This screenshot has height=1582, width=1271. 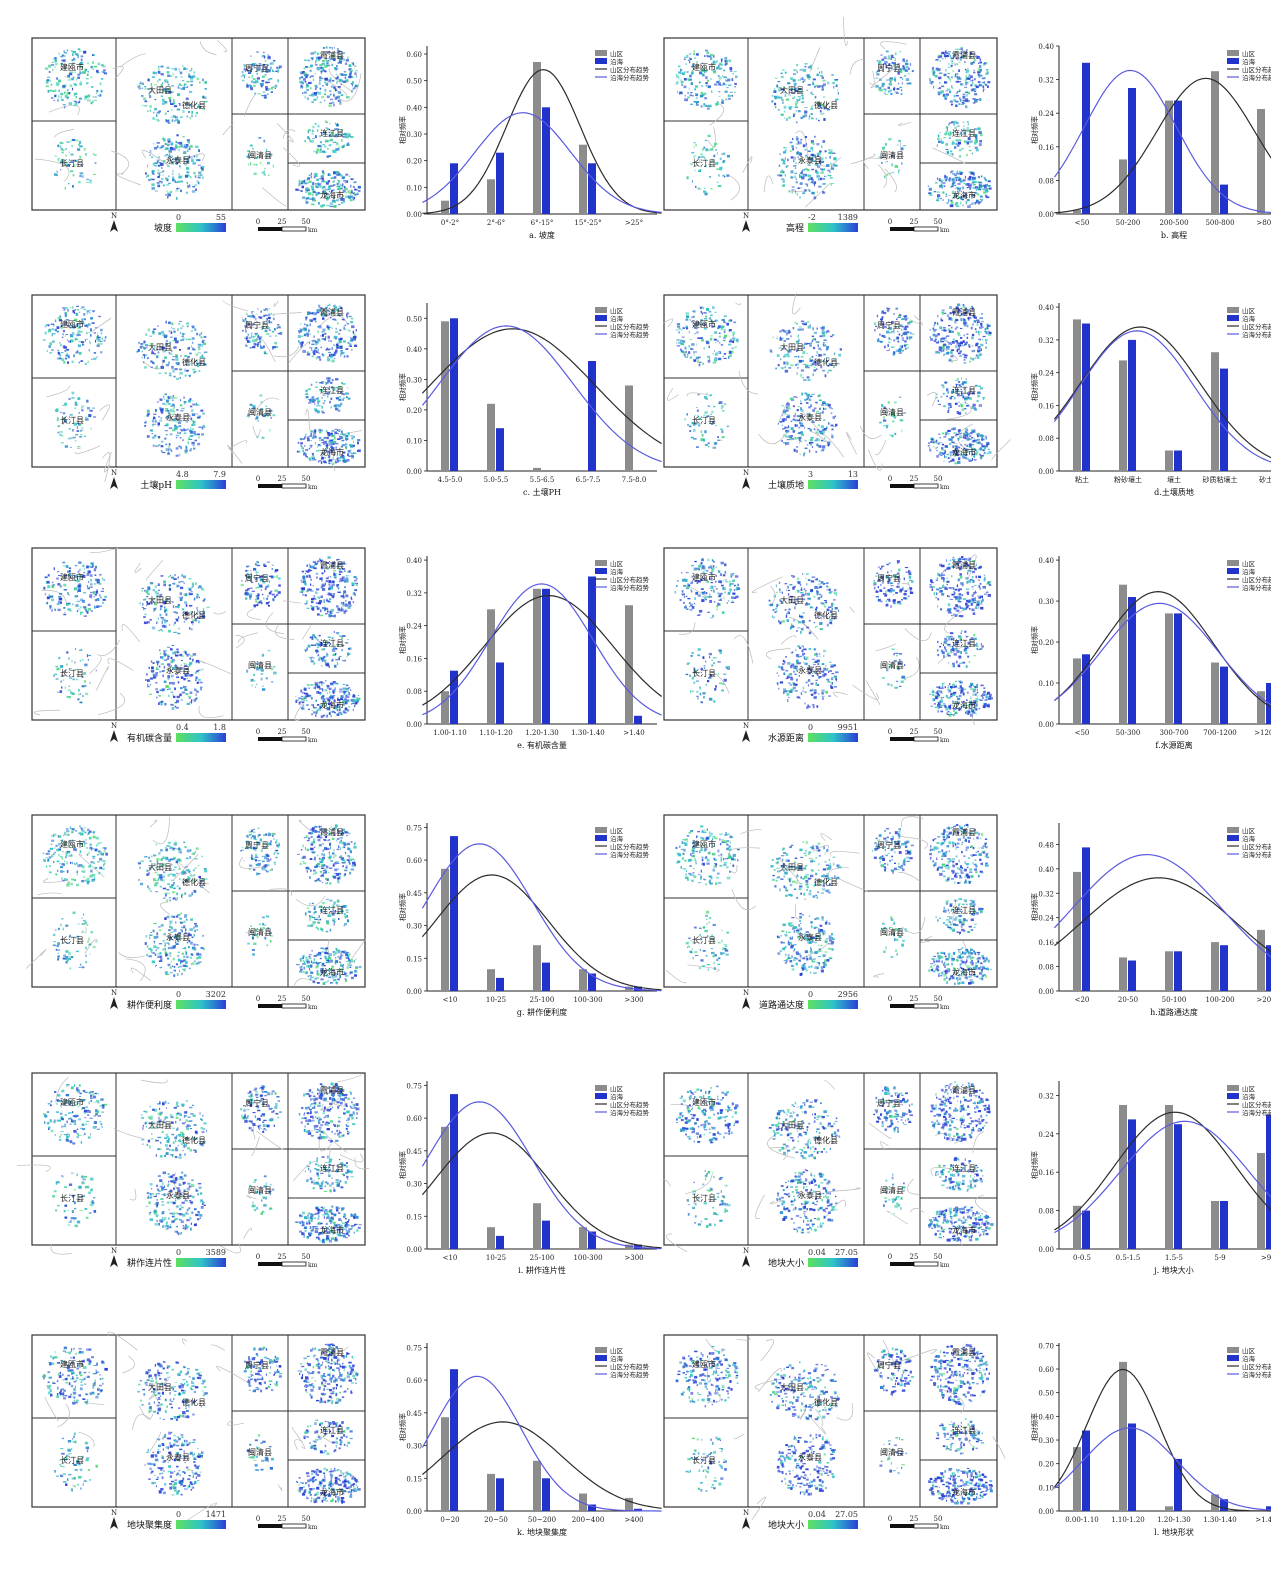 I want to click on trend-line-coastal, so click(x=541, y=394).